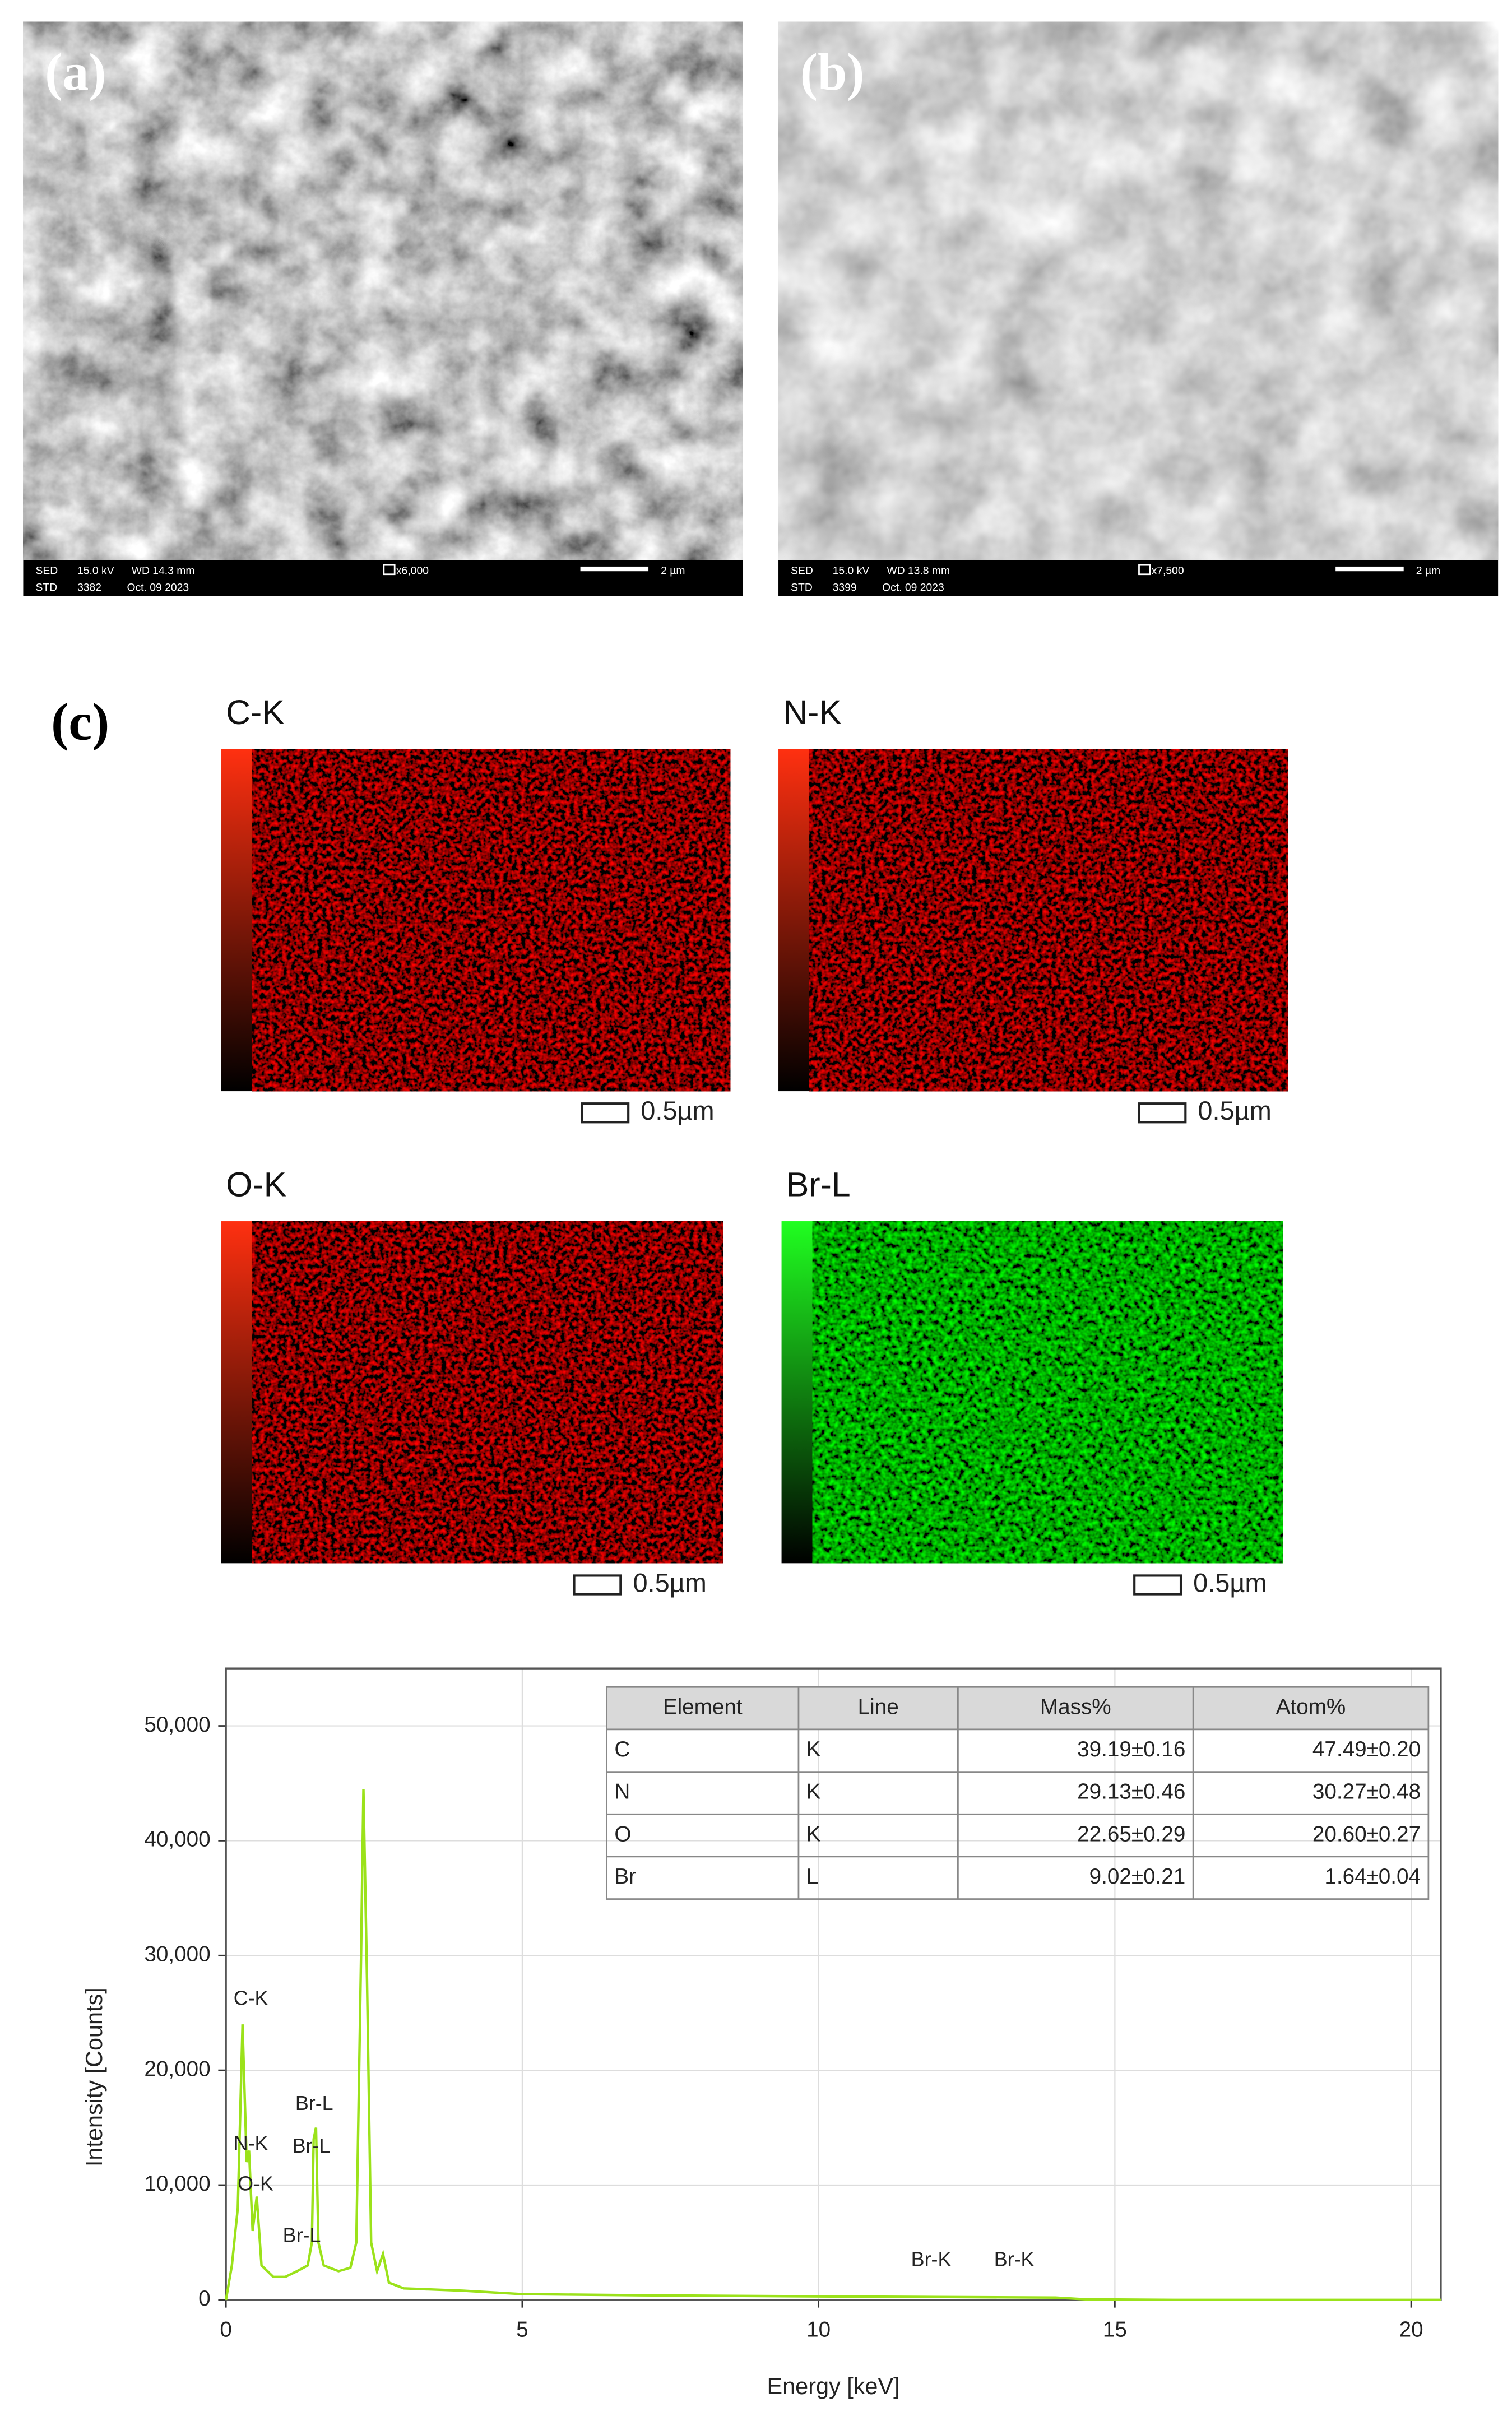  Describe the element at coordinates (256, 1184) in the screenshot. I see `map-title: O-K` at that location.